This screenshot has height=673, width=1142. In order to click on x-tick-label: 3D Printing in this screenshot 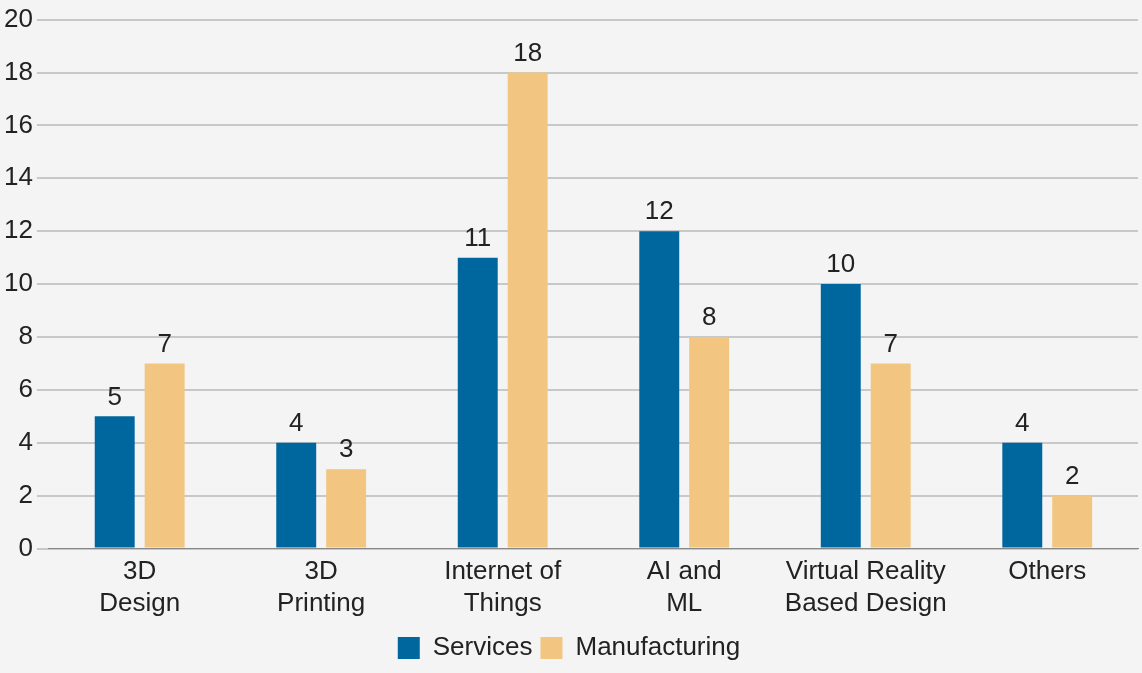, I will do `click(321, 586)`.